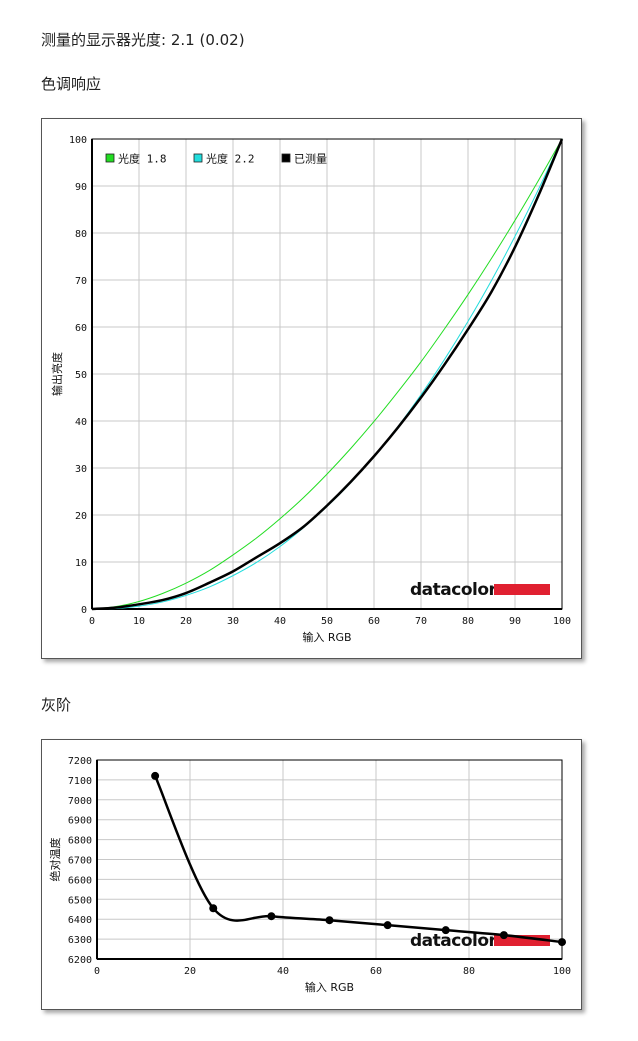  What do you see at coordinates (233, 621) in the screenshot?
I see `x-tick-label: 30` at bounding box center [233, 621].